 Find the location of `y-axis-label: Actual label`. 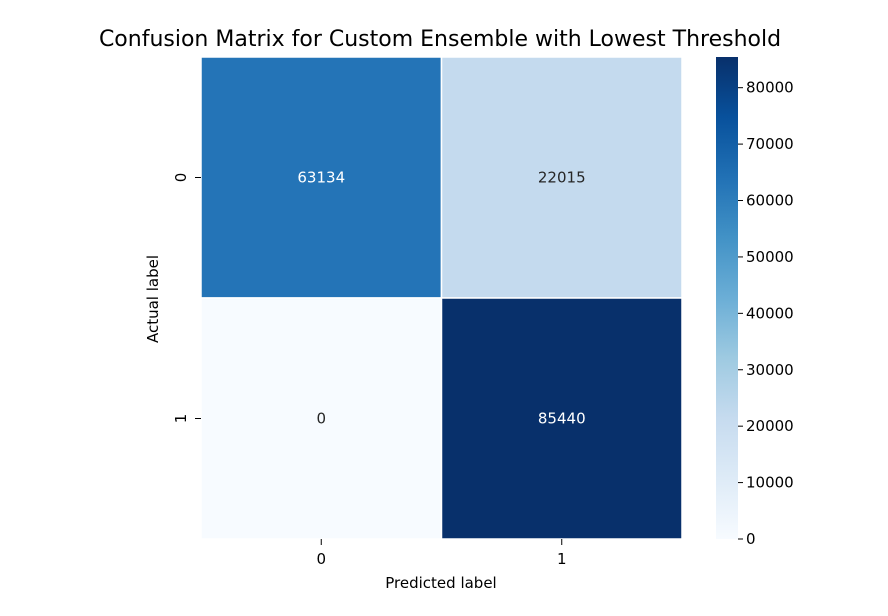

y-axis-label: Actual label is located at coordinates (153, 299).